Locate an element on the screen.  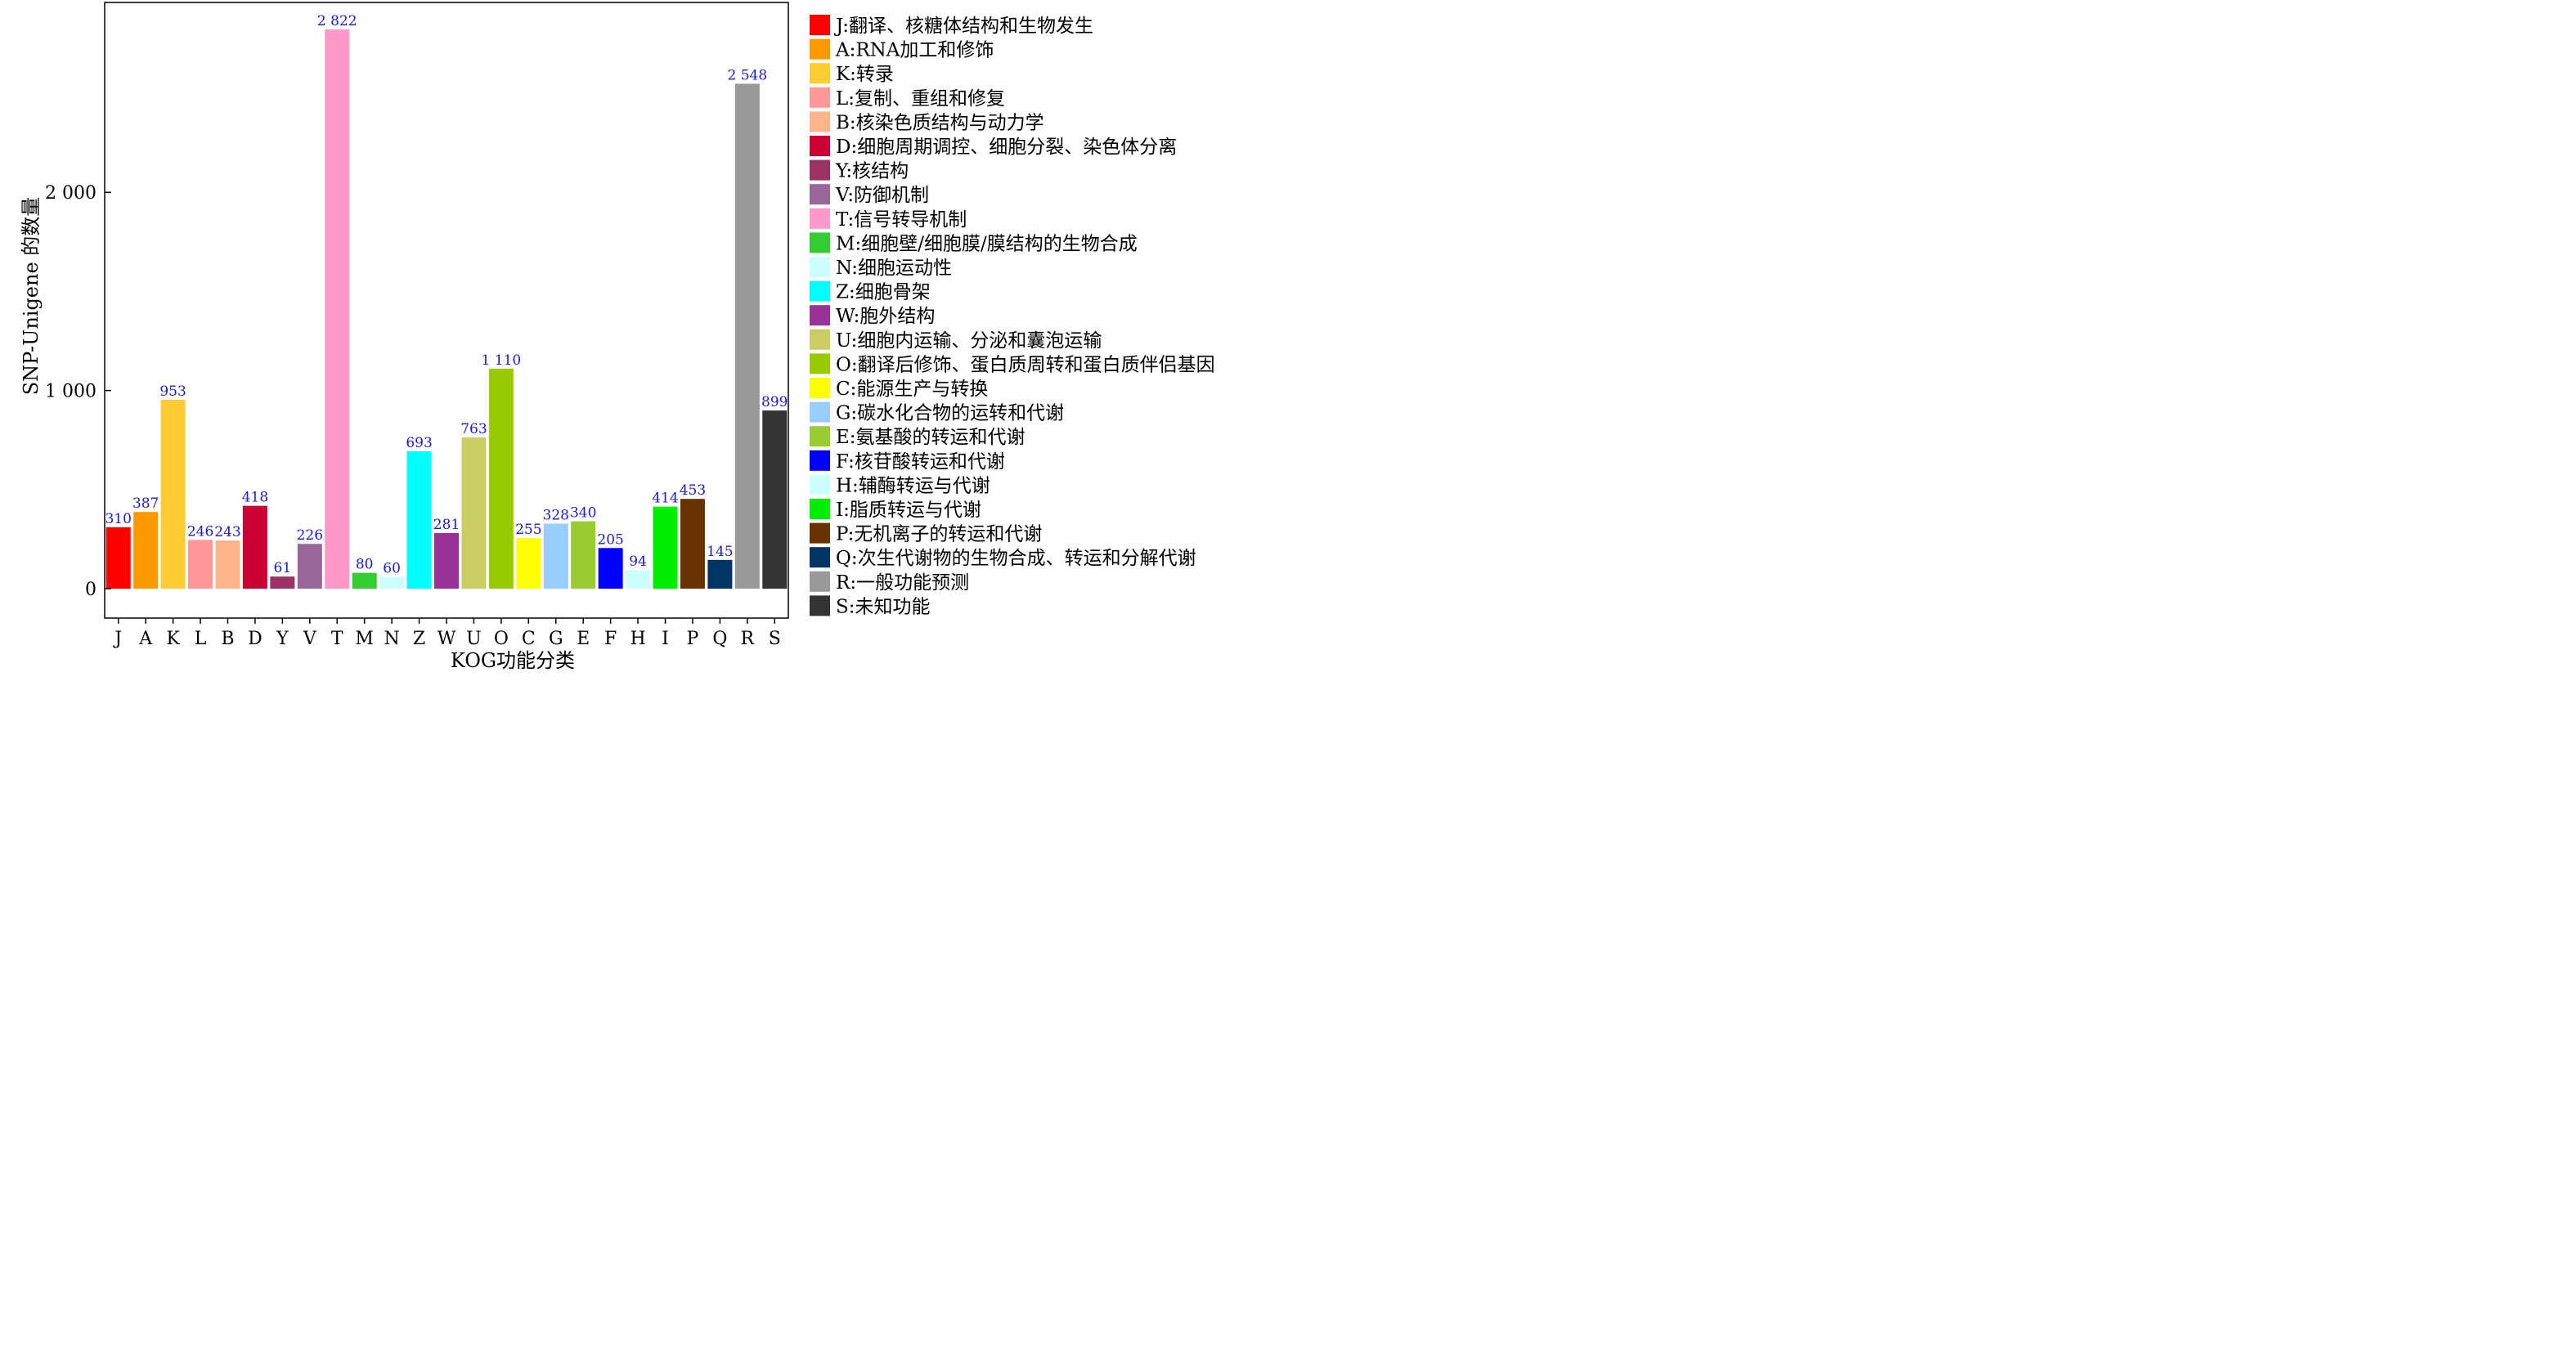
legend-item-K: K:转录 is located at coordinates (852, 74).